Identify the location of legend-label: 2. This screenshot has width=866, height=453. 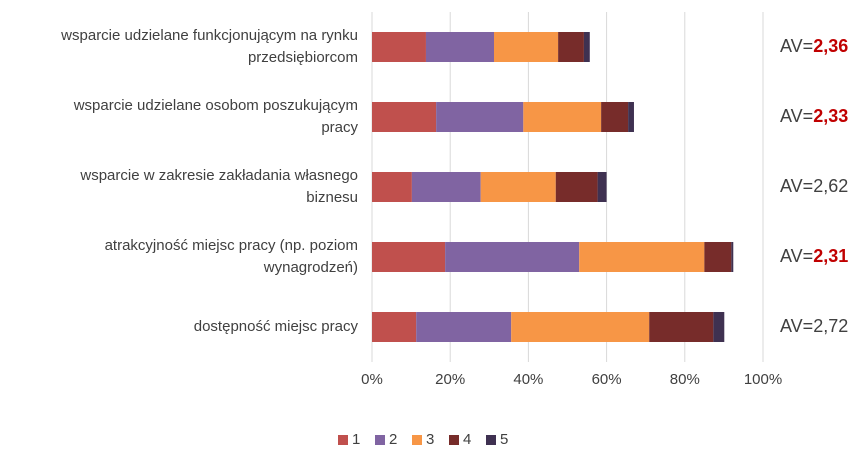
(393, 439).